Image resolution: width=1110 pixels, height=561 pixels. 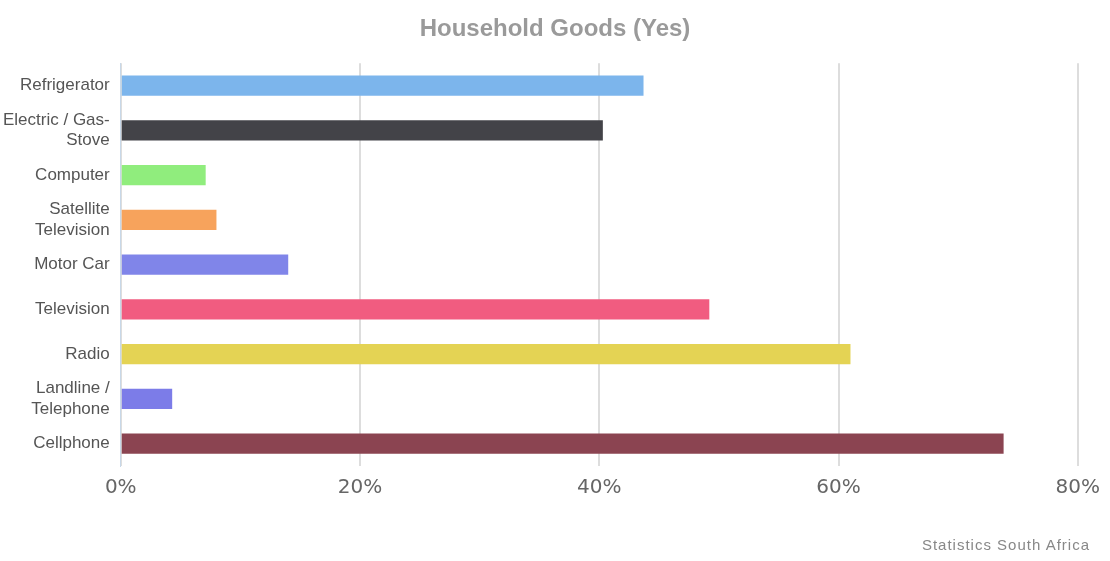 What do you see at coordinates (1005, 544) in the screenshot?
I see `text: Statistics South Africa` at bounding box center [1005, 544].